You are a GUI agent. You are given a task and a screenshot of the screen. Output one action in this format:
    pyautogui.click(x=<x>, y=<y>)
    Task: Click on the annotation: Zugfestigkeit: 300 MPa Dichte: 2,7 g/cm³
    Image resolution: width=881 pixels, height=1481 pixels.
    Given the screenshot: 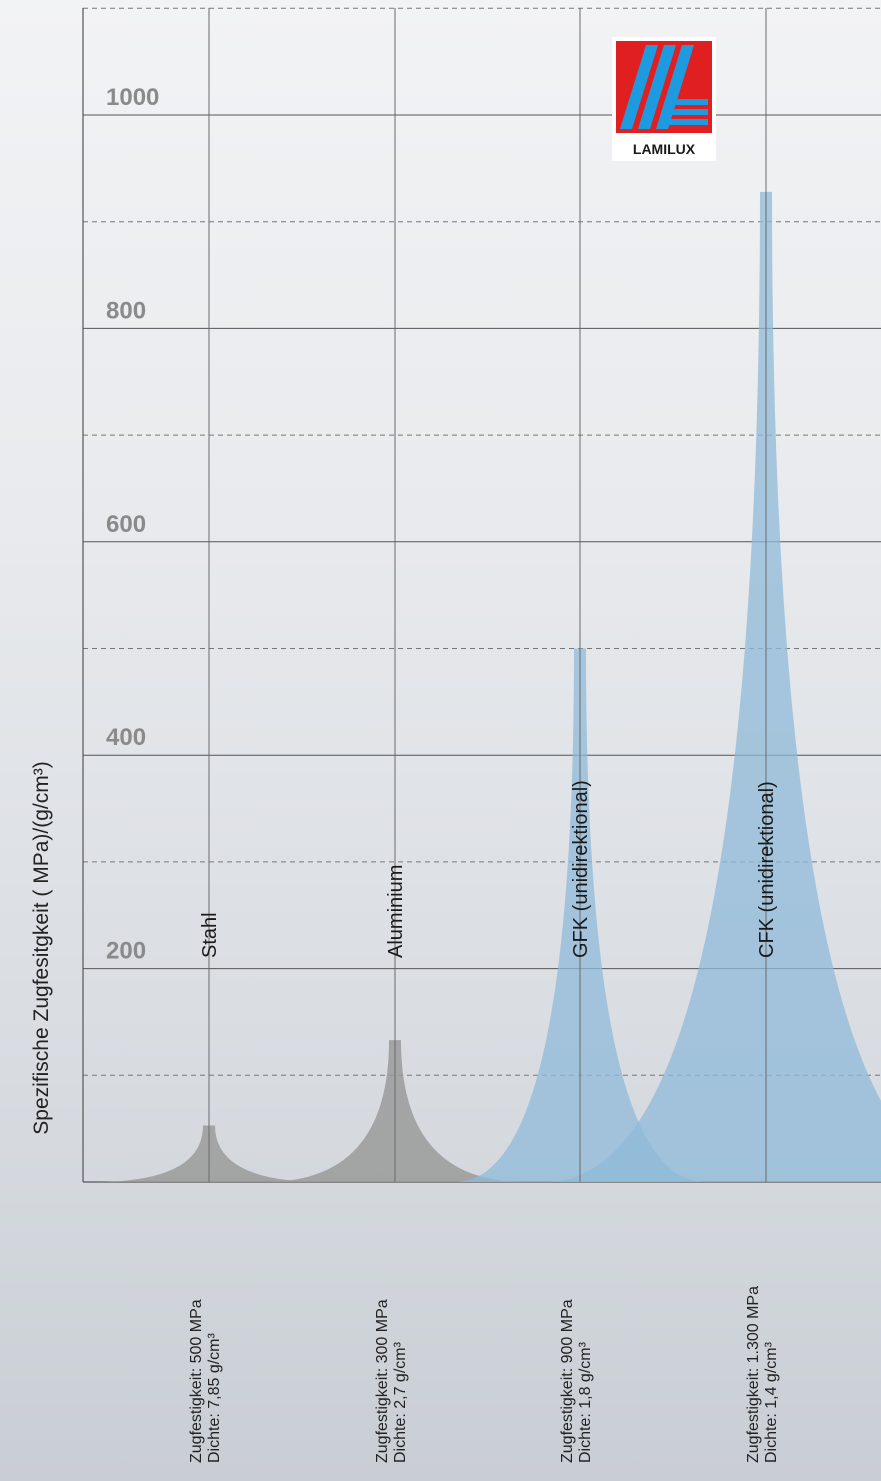 What is the action you would take?
    pyautogui.click(x=391, y=1381)
    